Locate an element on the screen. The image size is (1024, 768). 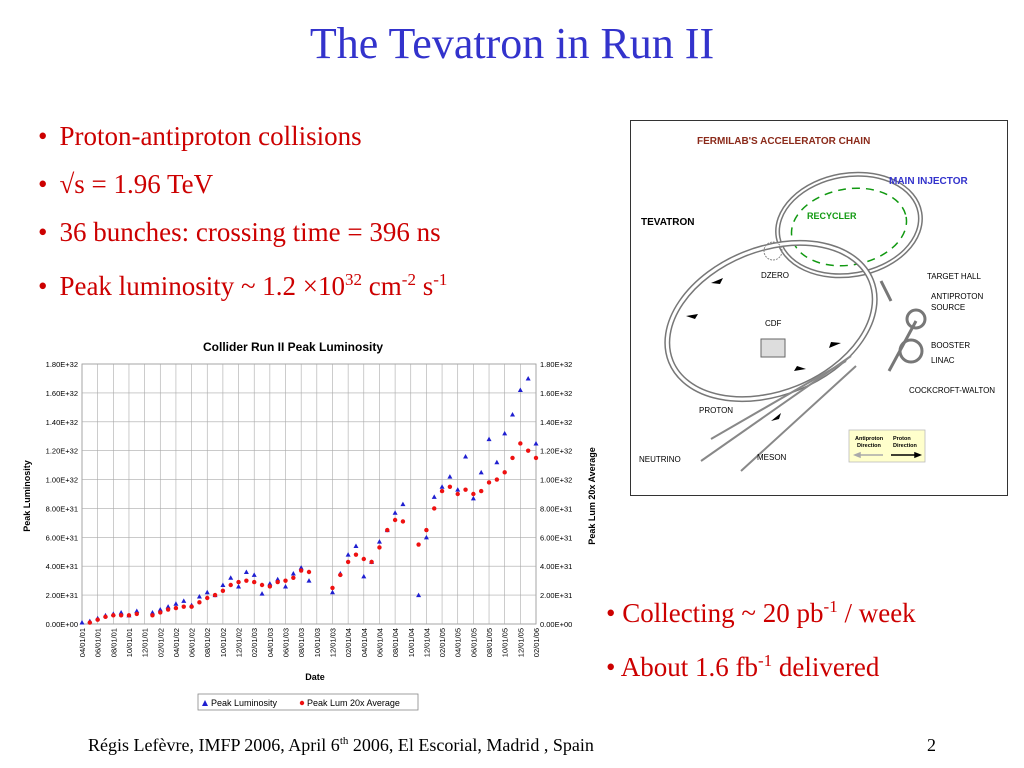
x-tick-label: 10/01/03 is located at coordinates (317, 642).